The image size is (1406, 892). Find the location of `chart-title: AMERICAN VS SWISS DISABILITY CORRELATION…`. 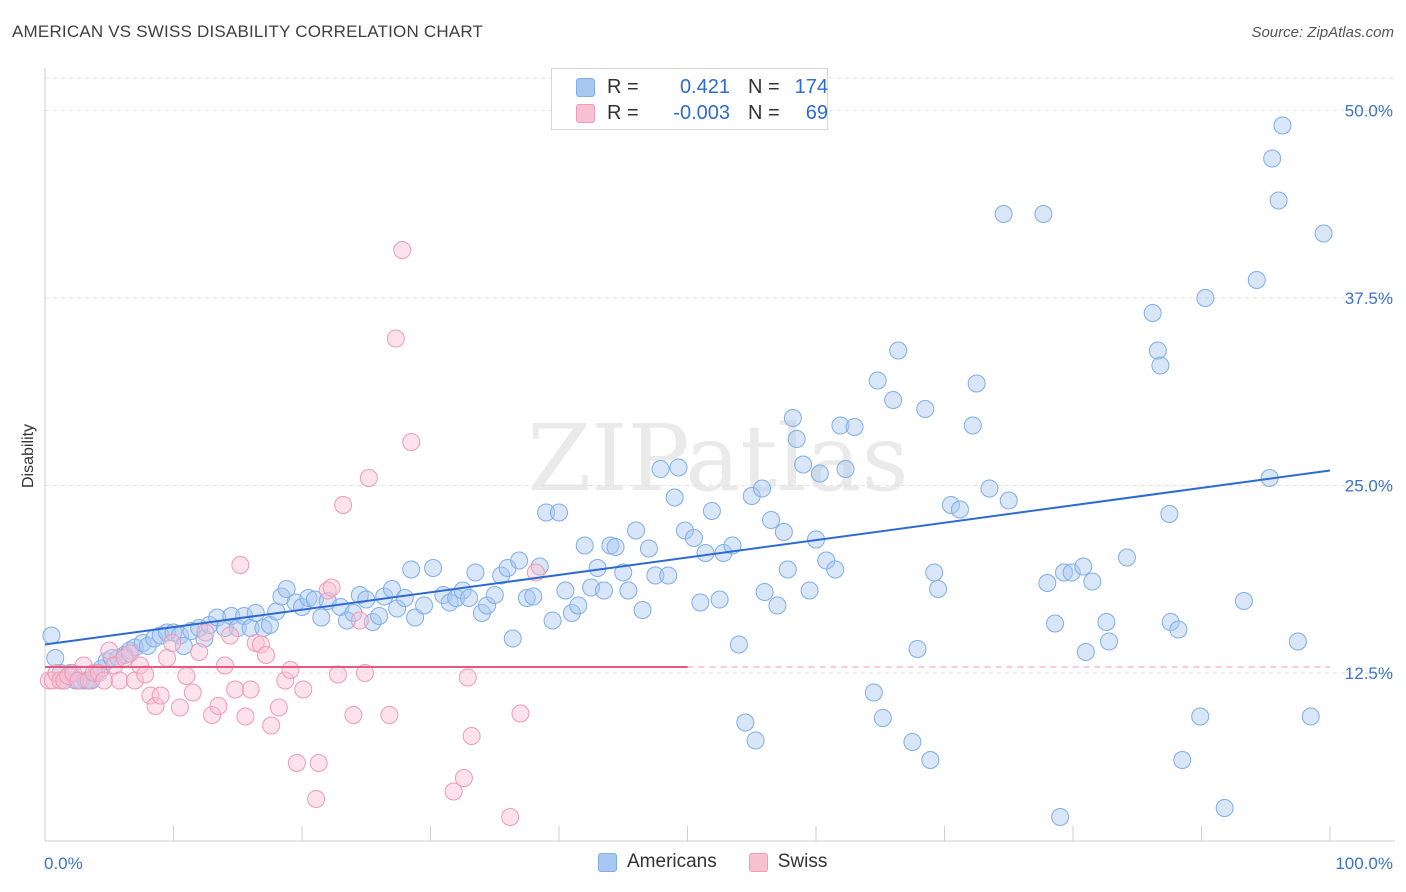

chart-title: AMERICAN VS SWISS DISABILITY CORRELATION… is located at coordinates (248, 31).